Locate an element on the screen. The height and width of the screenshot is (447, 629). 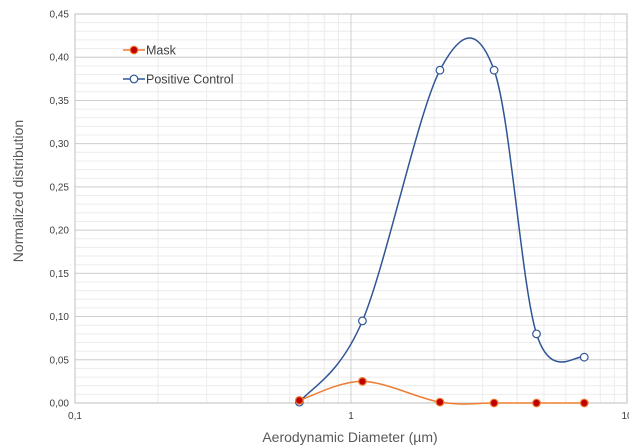
x-tick-label: 1 is located at coordinates (351, 416).